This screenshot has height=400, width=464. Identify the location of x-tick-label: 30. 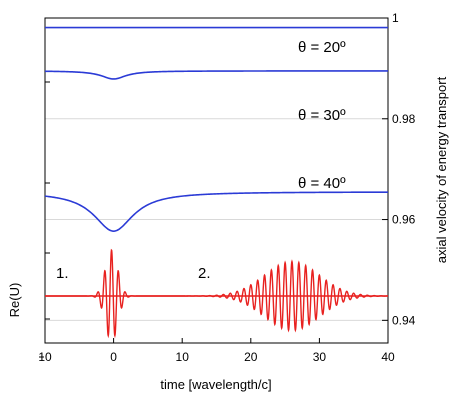
(320, 357).